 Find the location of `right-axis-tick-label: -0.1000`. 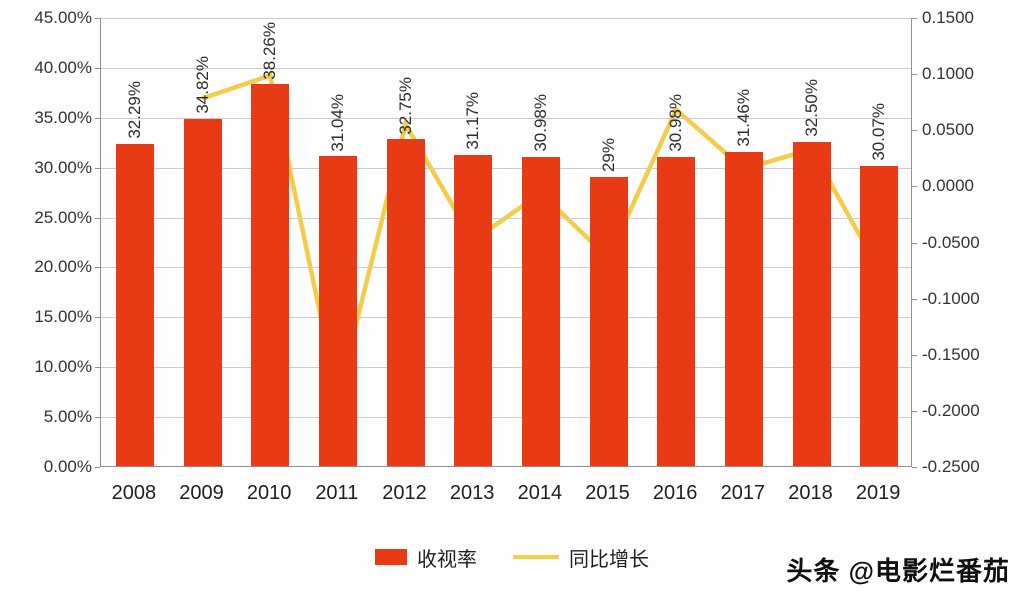

right-axis-tick-label: -0.1000 is located at coordinates (951, 298).